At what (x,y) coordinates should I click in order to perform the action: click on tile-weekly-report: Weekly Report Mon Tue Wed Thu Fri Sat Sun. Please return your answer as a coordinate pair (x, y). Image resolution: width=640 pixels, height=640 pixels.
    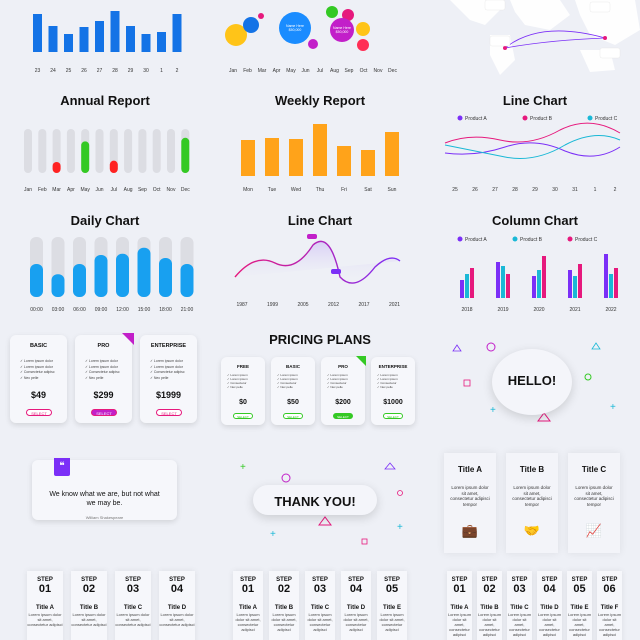
    Looking at the image, I should click on (320, 142).